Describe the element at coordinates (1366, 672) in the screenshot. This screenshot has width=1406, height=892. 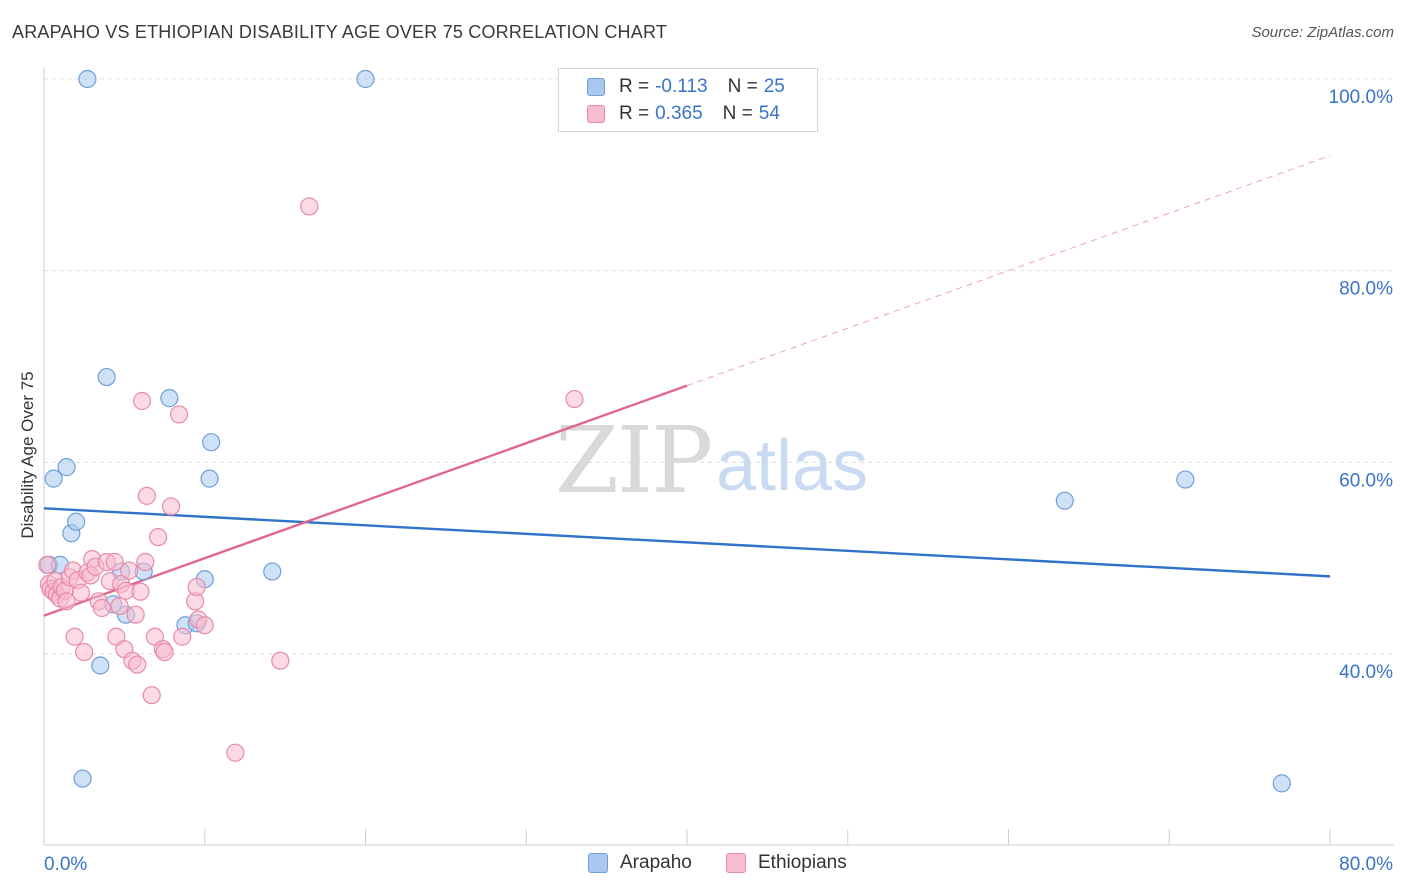
I see `y-tick-label: 40.0%` at that location.